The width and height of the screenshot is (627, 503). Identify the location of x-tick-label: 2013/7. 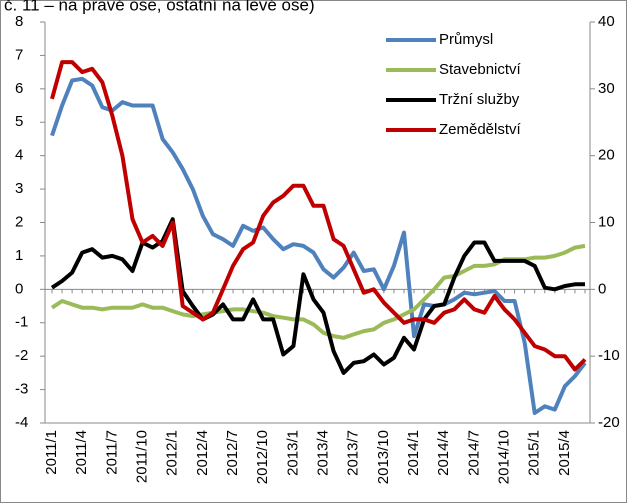
(353, 453).